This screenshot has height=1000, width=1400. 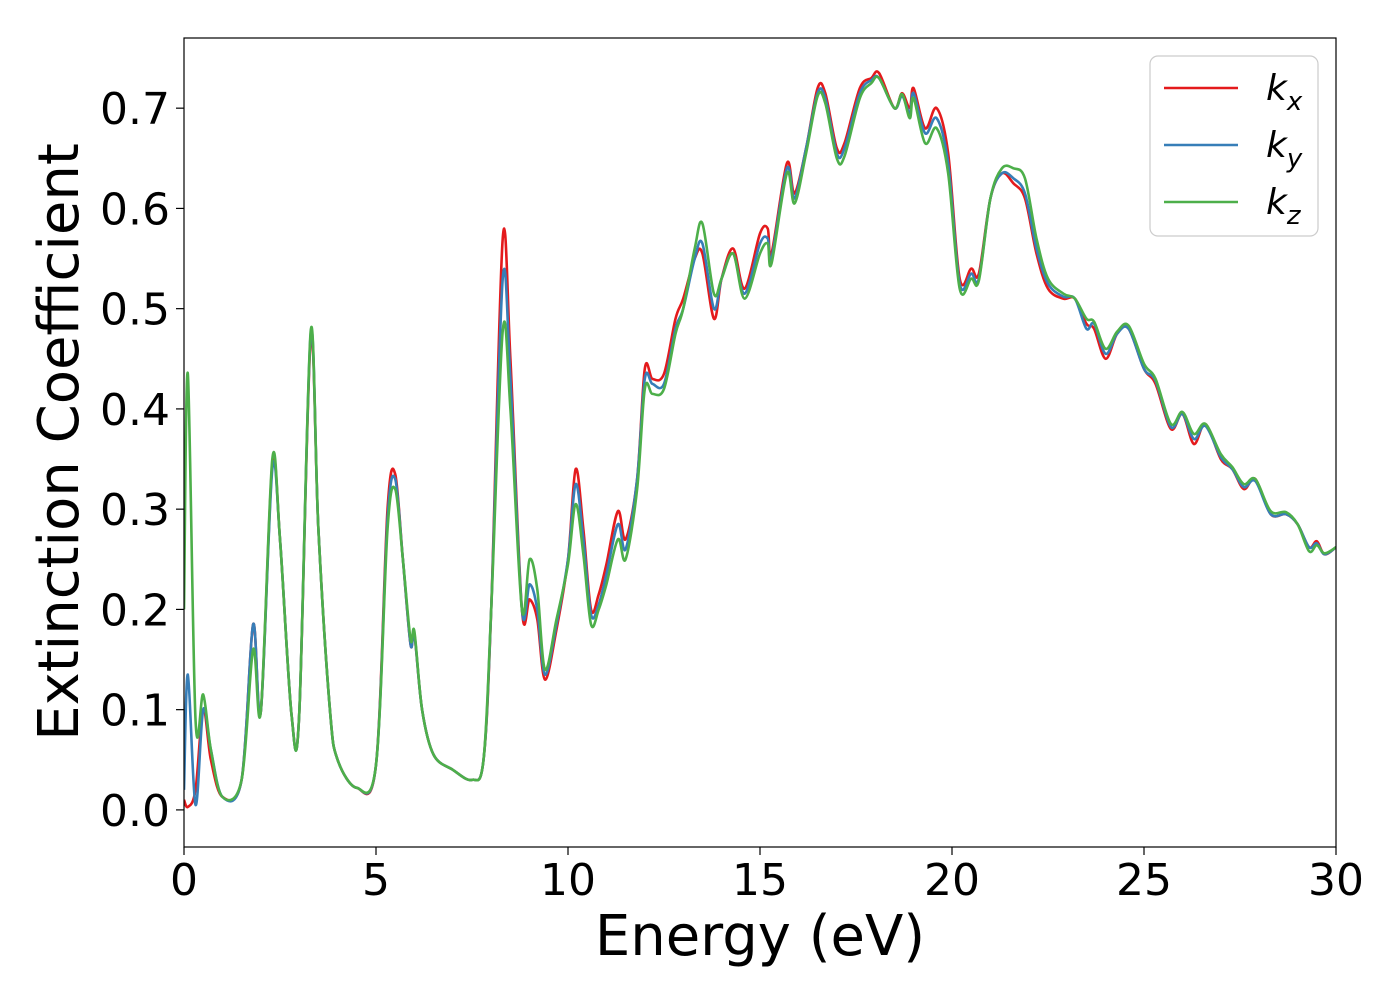 What do you see at coordinates (135, 811) in the screenshot?
I see `y-tick-label: 0.0` at bounding box center [135, 811].